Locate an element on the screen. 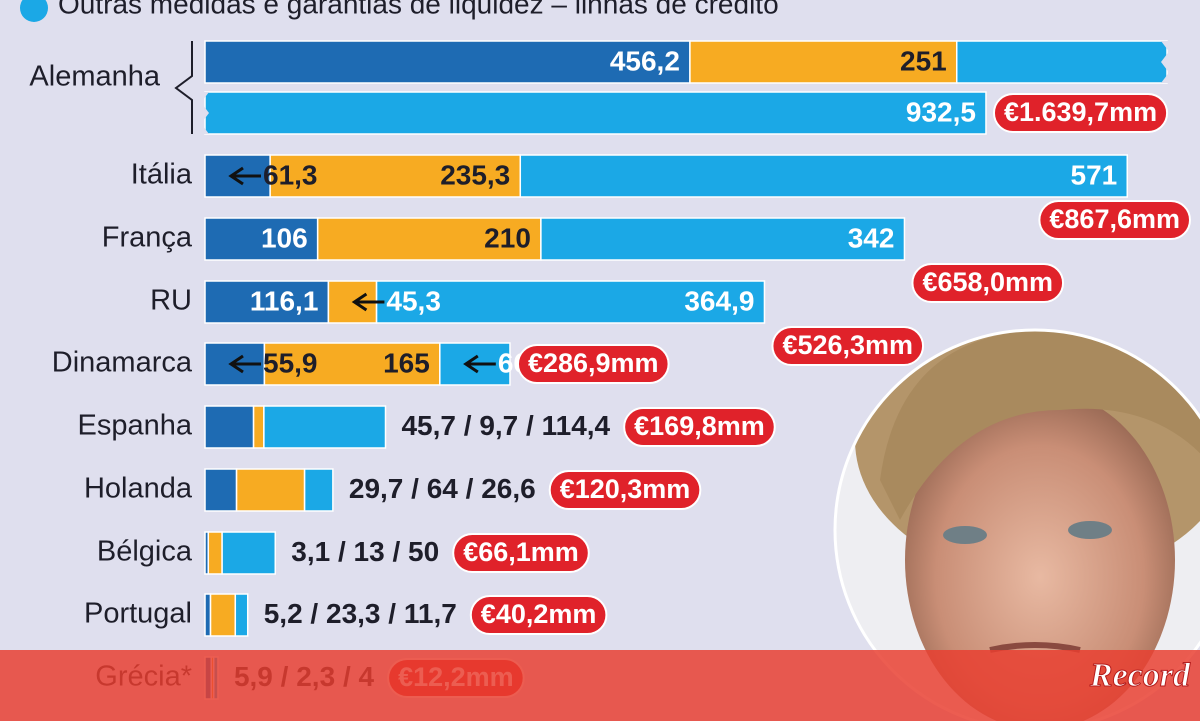 The height and width of the screenshot is (721, 1200). value-label: 61,3 is located at coordinates (290, 174).